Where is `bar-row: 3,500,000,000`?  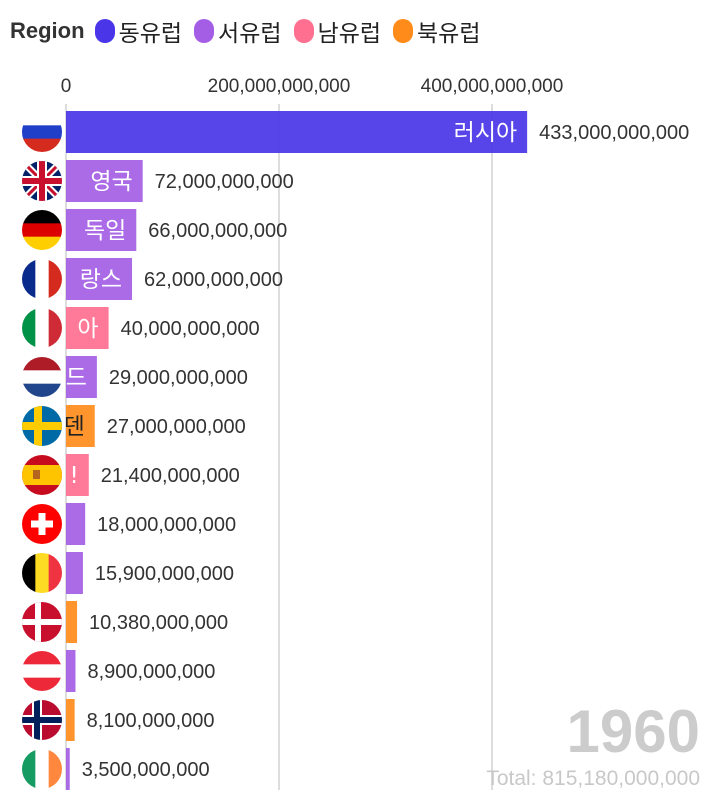
bar-row: 3,500,000,000 is located at coordinates (116, 769).